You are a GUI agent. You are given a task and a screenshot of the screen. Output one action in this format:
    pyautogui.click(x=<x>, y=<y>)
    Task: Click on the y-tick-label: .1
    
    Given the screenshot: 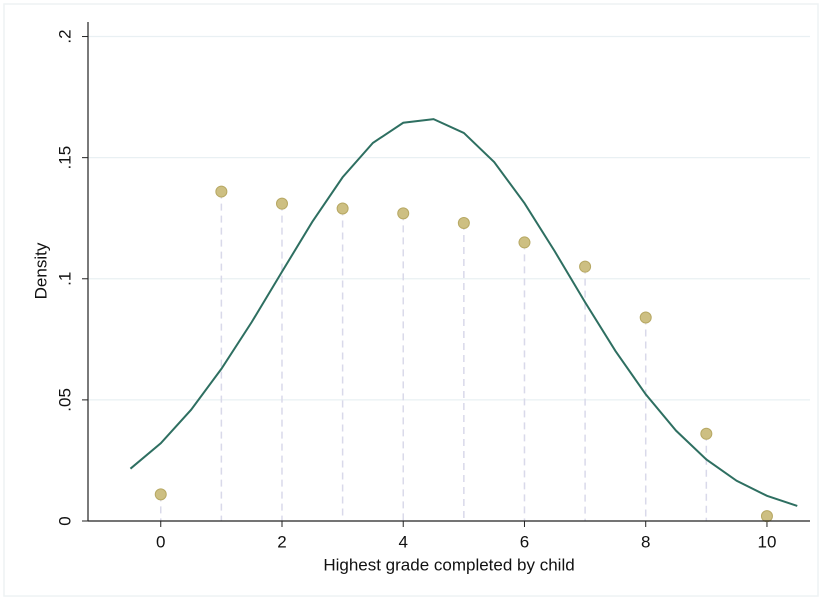 What is the action you would take?
    pyautogui.click(x=64, y=279)
    